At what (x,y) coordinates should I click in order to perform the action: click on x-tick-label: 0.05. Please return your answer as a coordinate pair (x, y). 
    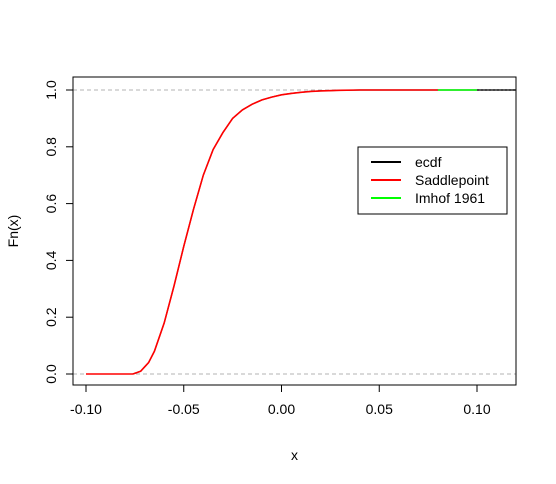
    Looking at the image, I should click on (379, 409).